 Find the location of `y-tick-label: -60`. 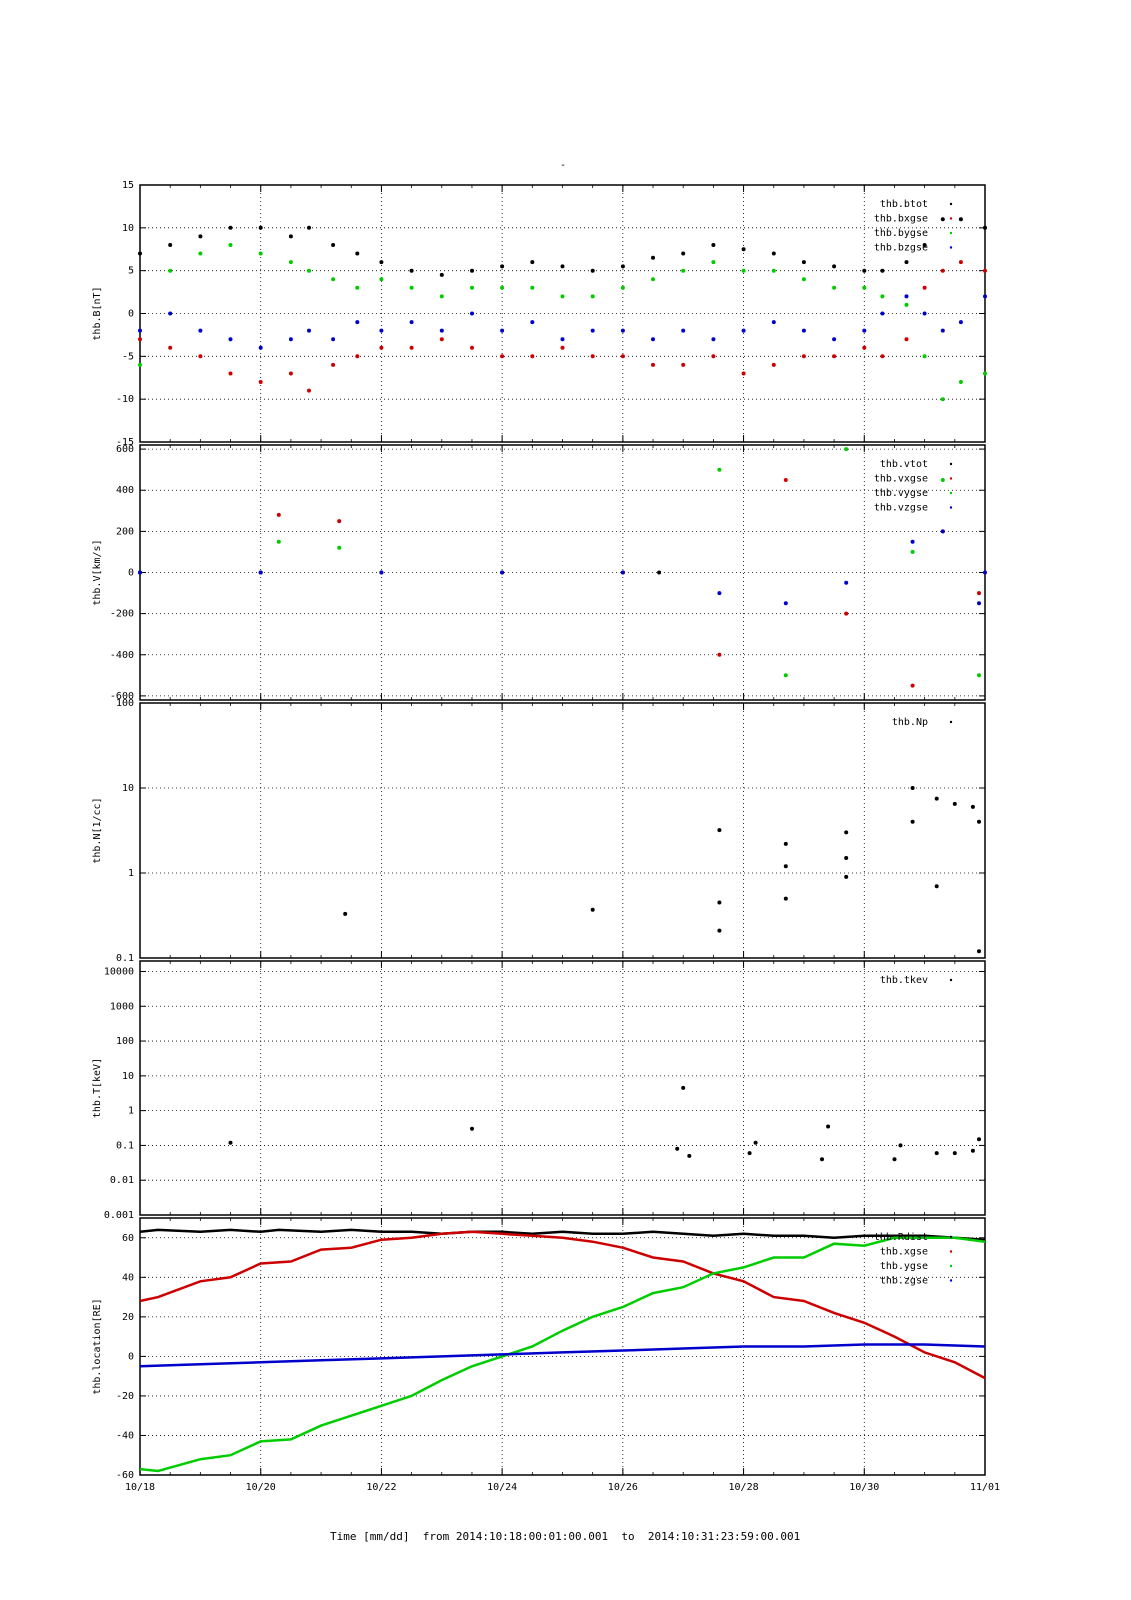

y-tick-label: -60 is located at coordinates (125, 1475).